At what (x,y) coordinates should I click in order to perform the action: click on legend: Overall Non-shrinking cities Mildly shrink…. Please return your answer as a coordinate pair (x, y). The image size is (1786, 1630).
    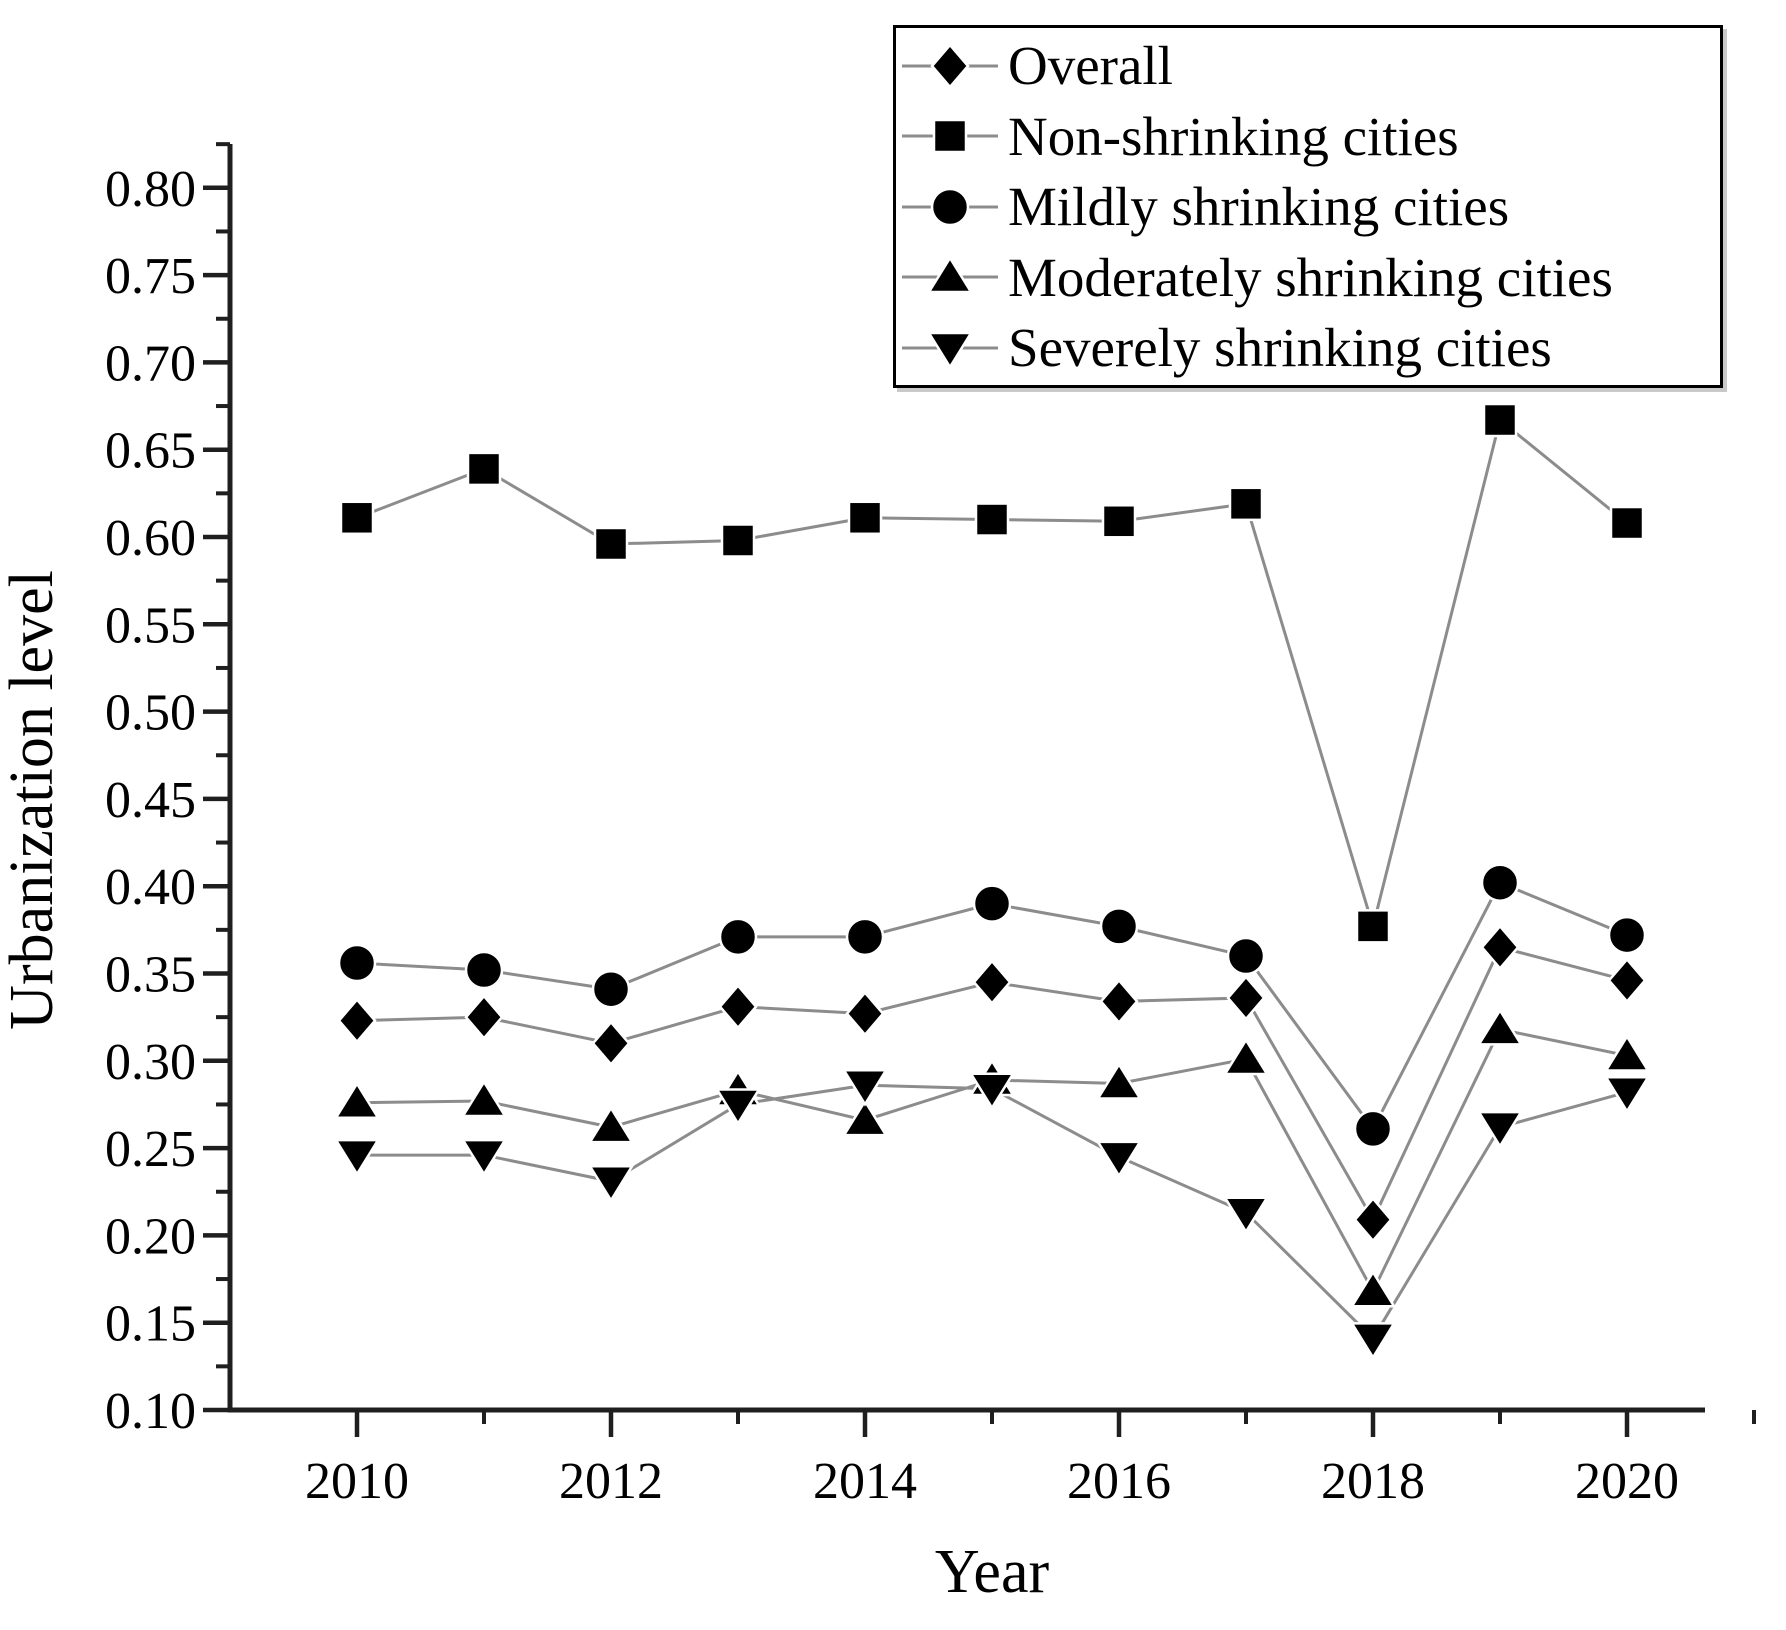
    Looking at the image, I should click on (1308, 206).